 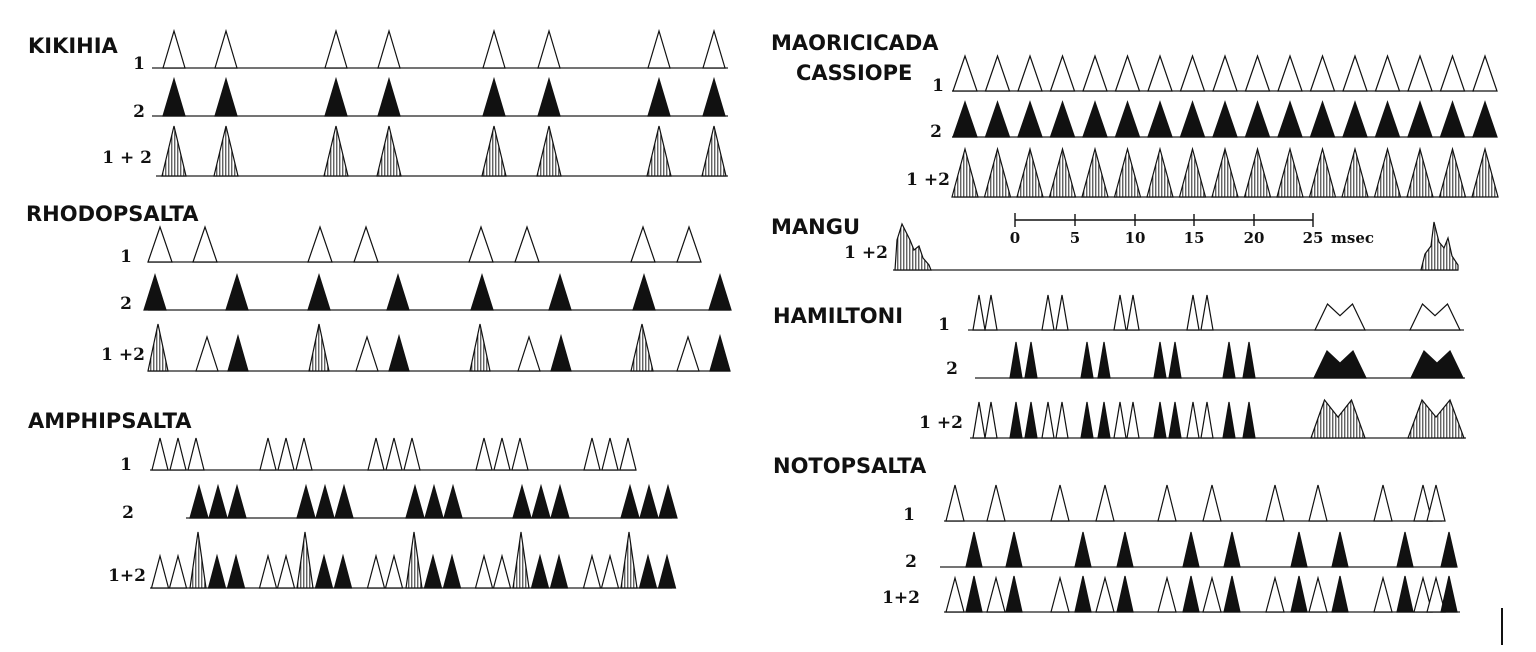 What do you see at coordinates (928, 180) in the screenshot?
I see `maoricicada-row3-label: 1 +2` at bounding box center [928, 180].